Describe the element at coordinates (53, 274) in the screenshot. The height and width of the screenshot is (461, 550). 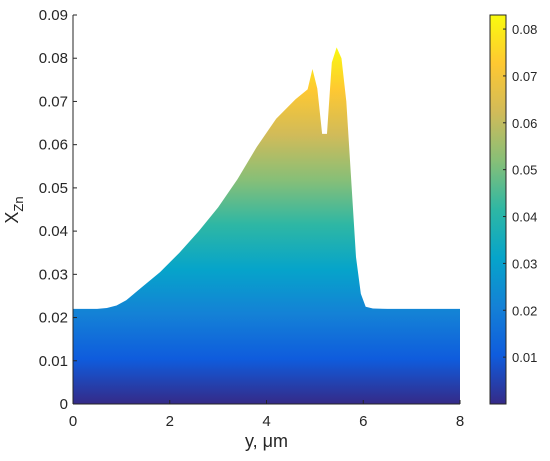
I see `y-tick-label: 0.03` at that location.